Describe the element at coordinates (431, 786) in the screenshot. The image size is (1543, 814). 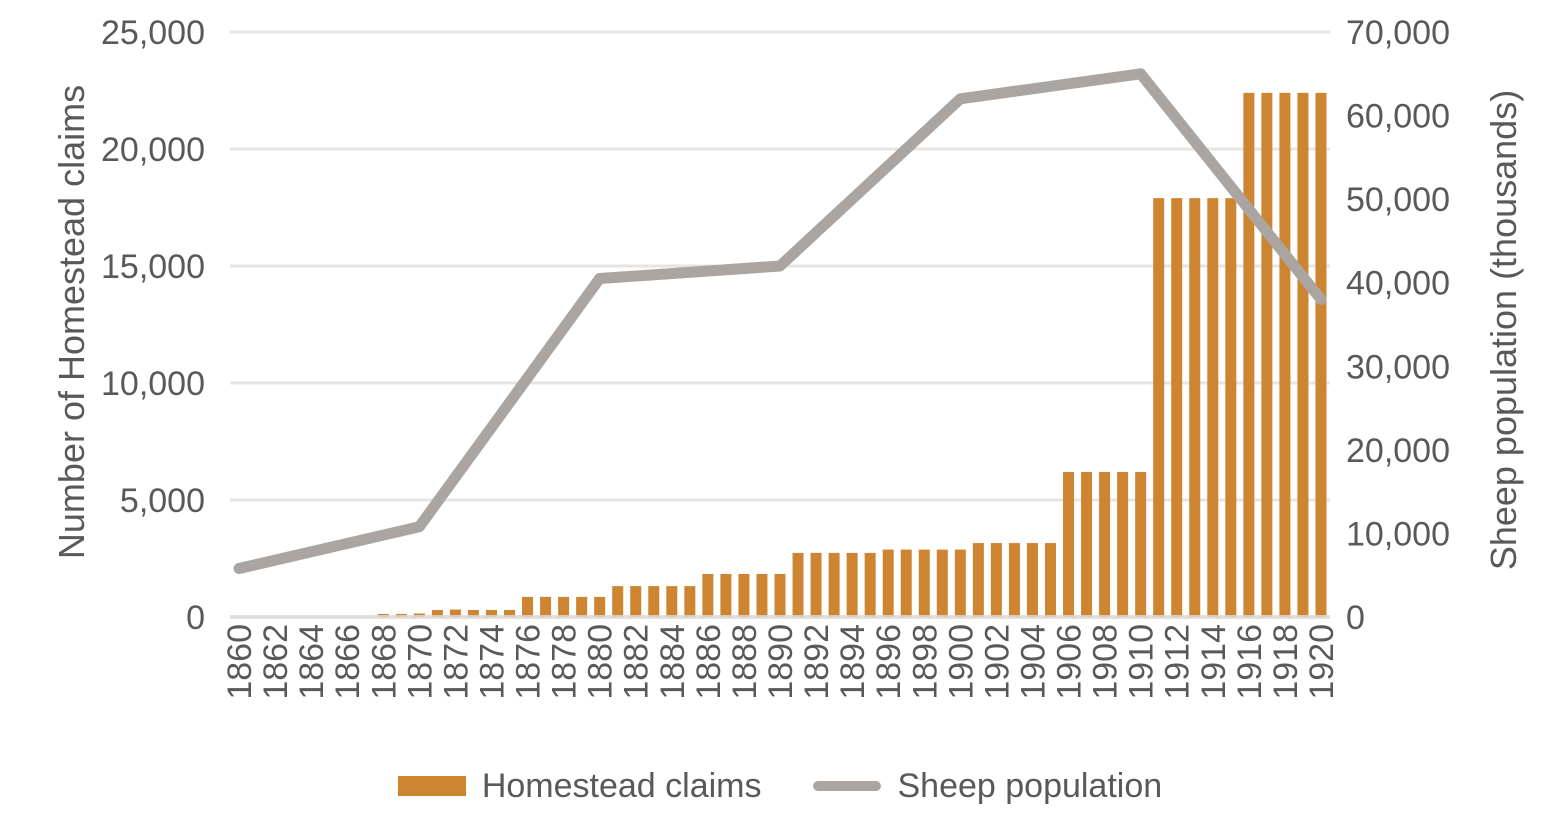
I see `homestead-legend-swatch-icon` at that location.